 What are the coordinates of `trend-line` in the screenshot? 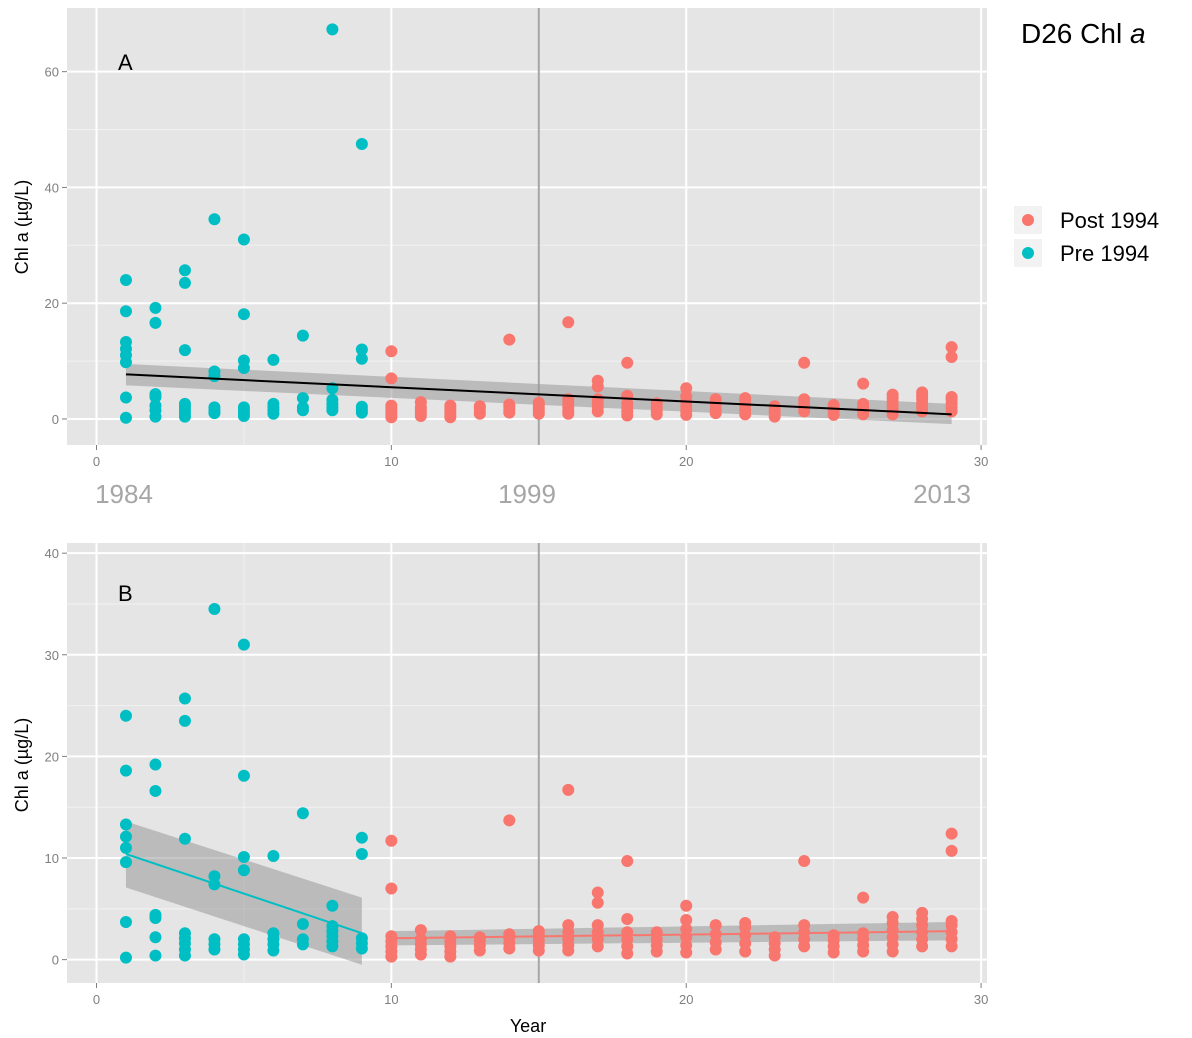 It's located at (671, 935).